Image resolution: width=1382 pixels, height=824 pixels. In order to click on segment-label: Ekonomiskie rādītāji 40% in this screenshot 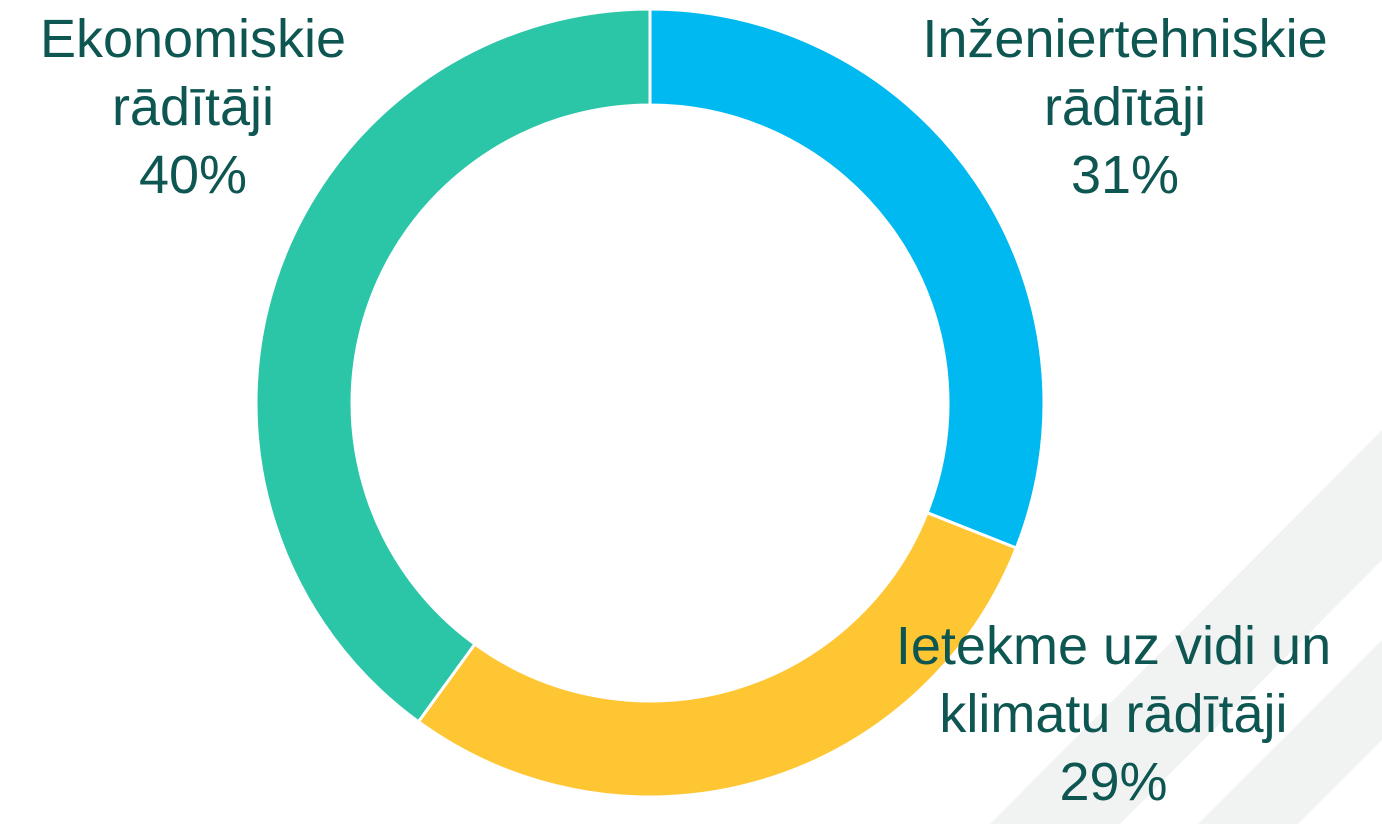, I will do `click(193, 107)`.